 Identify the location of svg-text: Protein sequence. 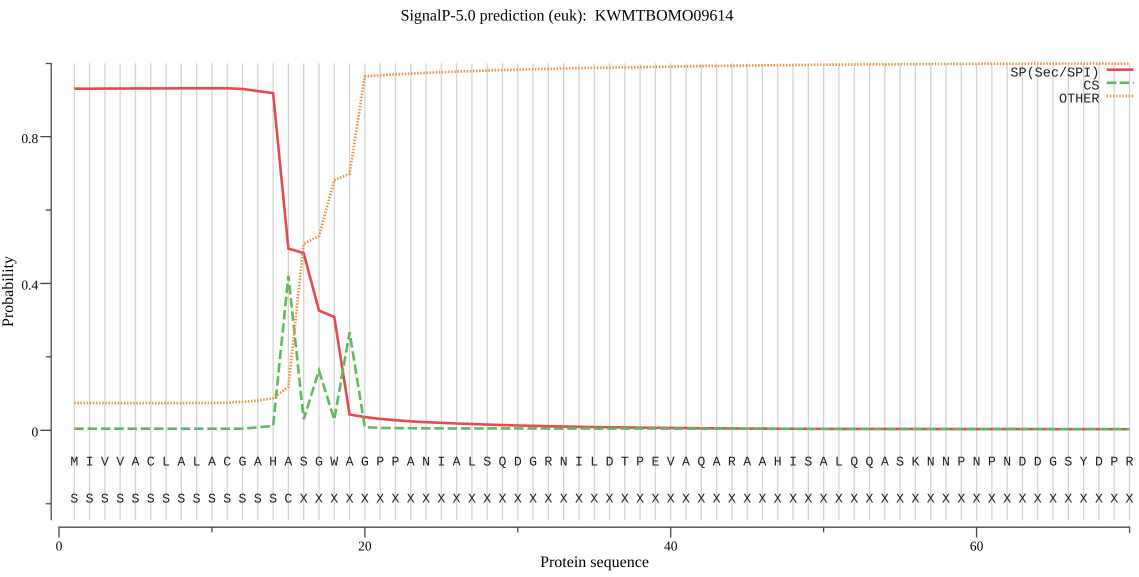
(594, 562).